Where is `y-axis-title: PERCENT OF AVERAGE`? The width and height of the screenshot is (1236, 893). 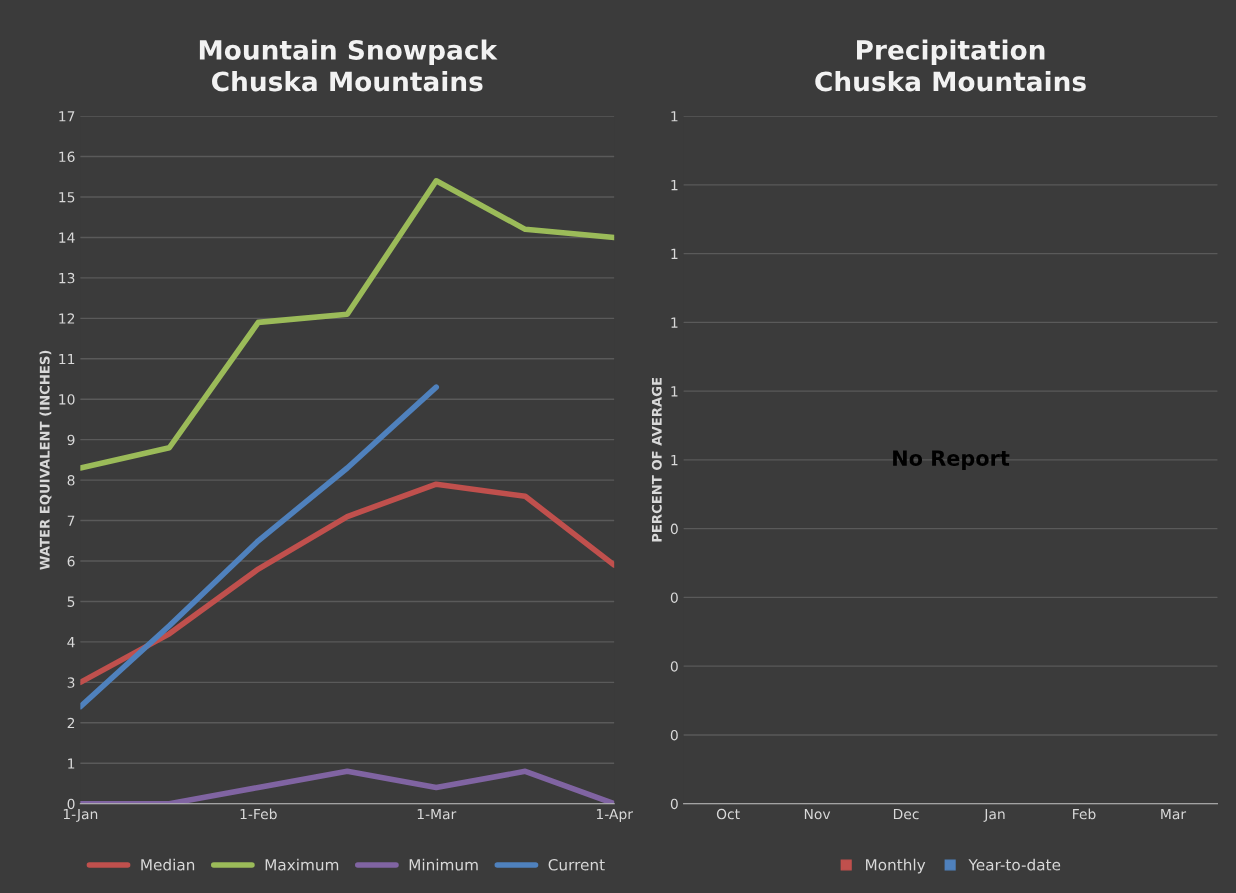 y-axis-title: PERCENT OF AVERAGE is located at coordinates (656, 459).